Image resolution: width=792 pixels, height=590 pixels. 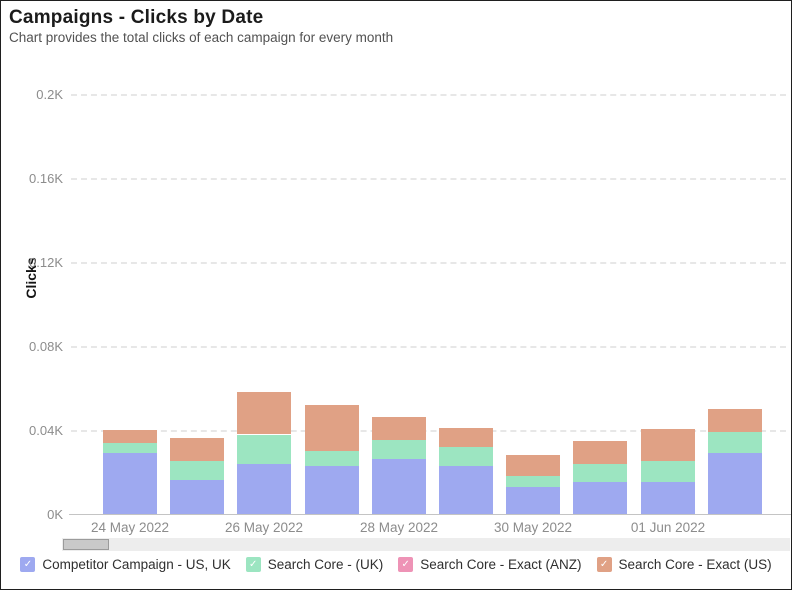 I want to click on legend-item: ✓ Search Core - Exact (ANZ), so click(x=490, y=564).